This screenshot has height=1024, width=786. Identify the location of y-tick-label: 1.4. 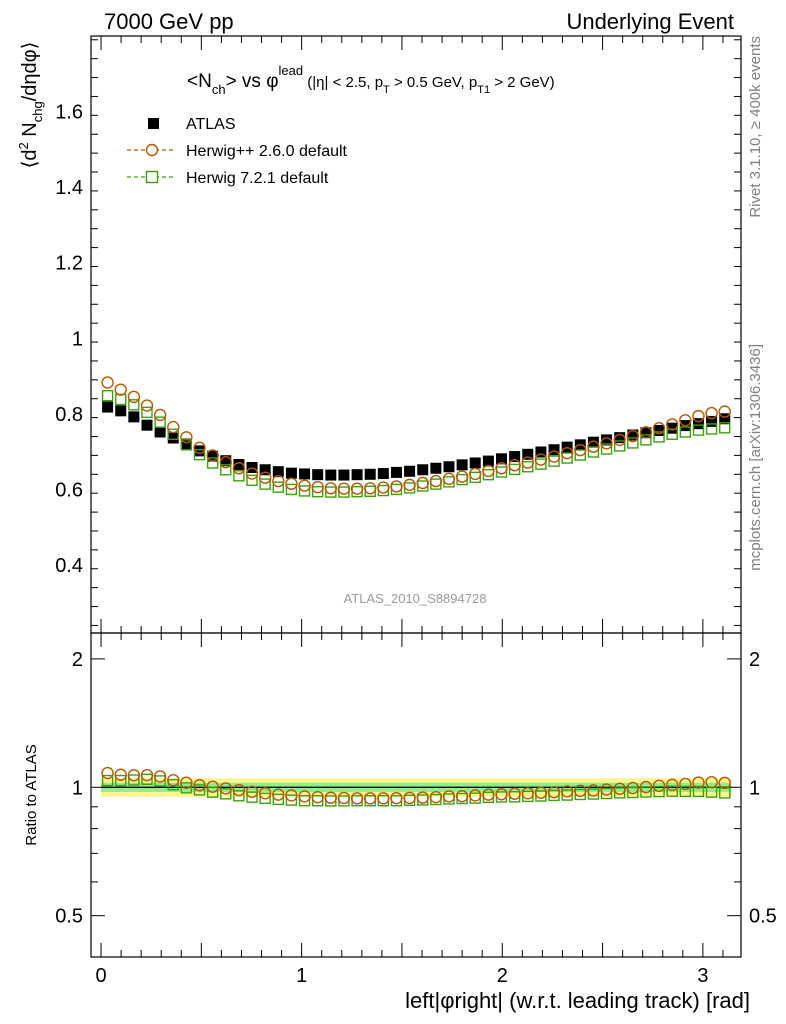
(69, 188).